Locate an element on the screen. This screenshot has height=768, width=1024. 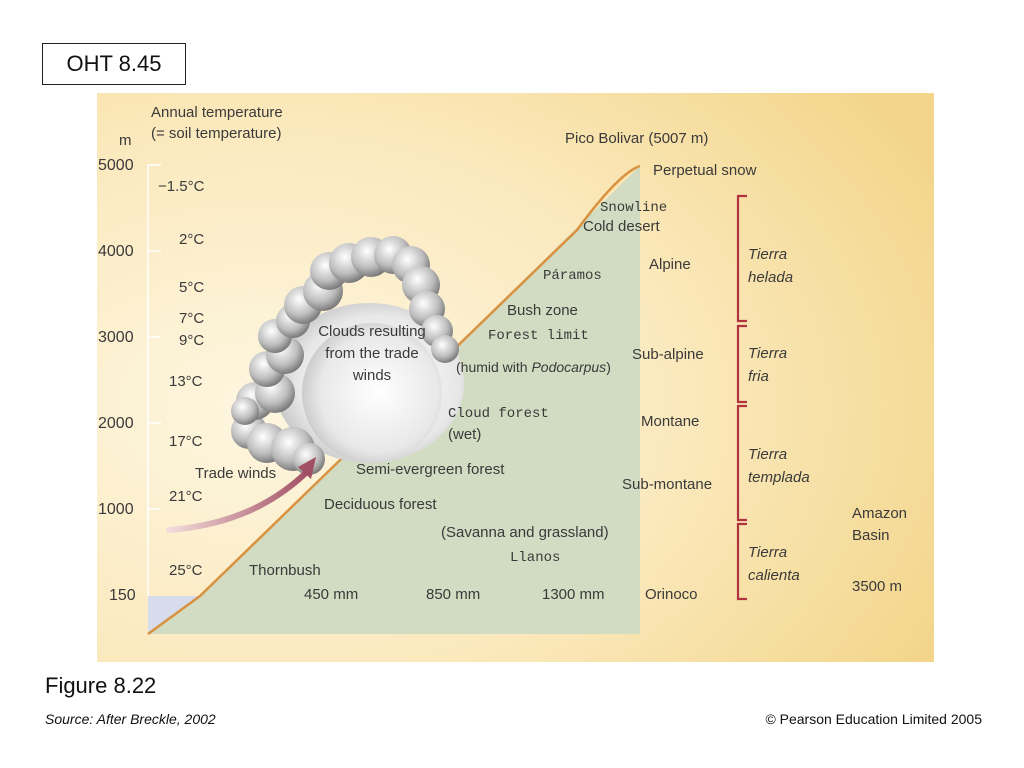
trade-wind-arrow is located at coordinates (239, 500).